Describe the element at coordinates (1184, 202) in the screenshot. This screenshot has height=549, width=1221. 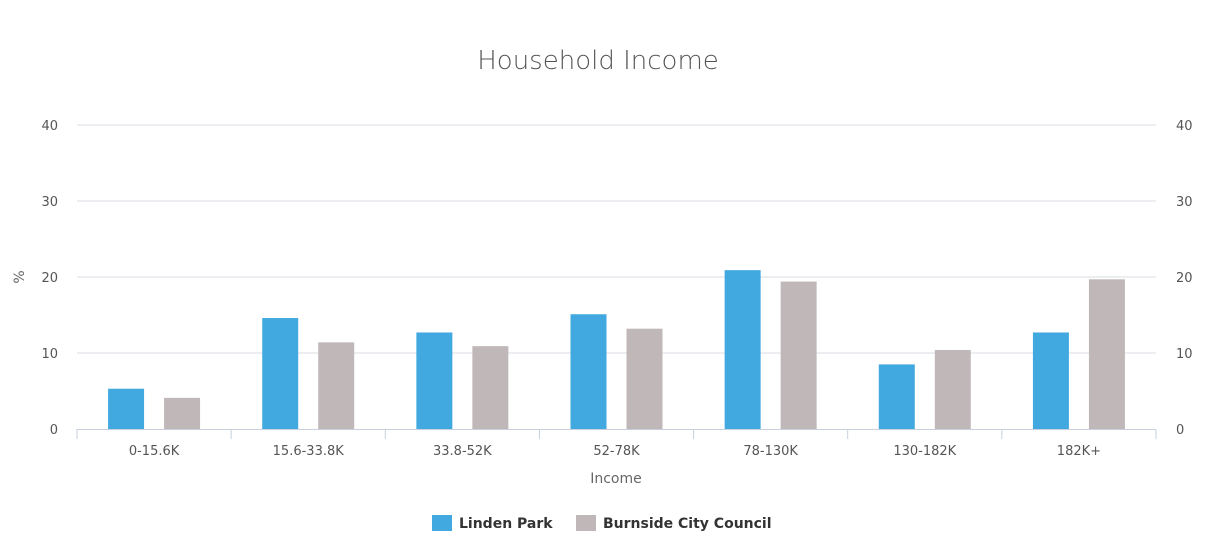
I see `y-tick-label-right: 30` at that location.